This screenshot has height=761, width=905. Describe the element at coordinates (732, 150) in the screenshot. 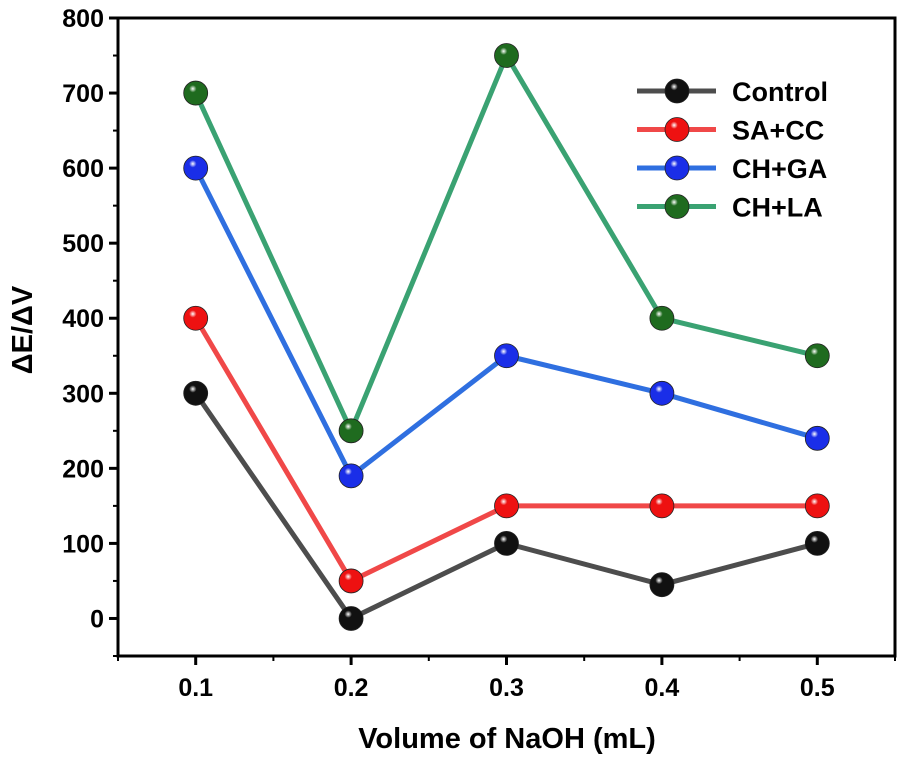

I see `legend: Control SA+CC CH+GA CH+LA` at that location.